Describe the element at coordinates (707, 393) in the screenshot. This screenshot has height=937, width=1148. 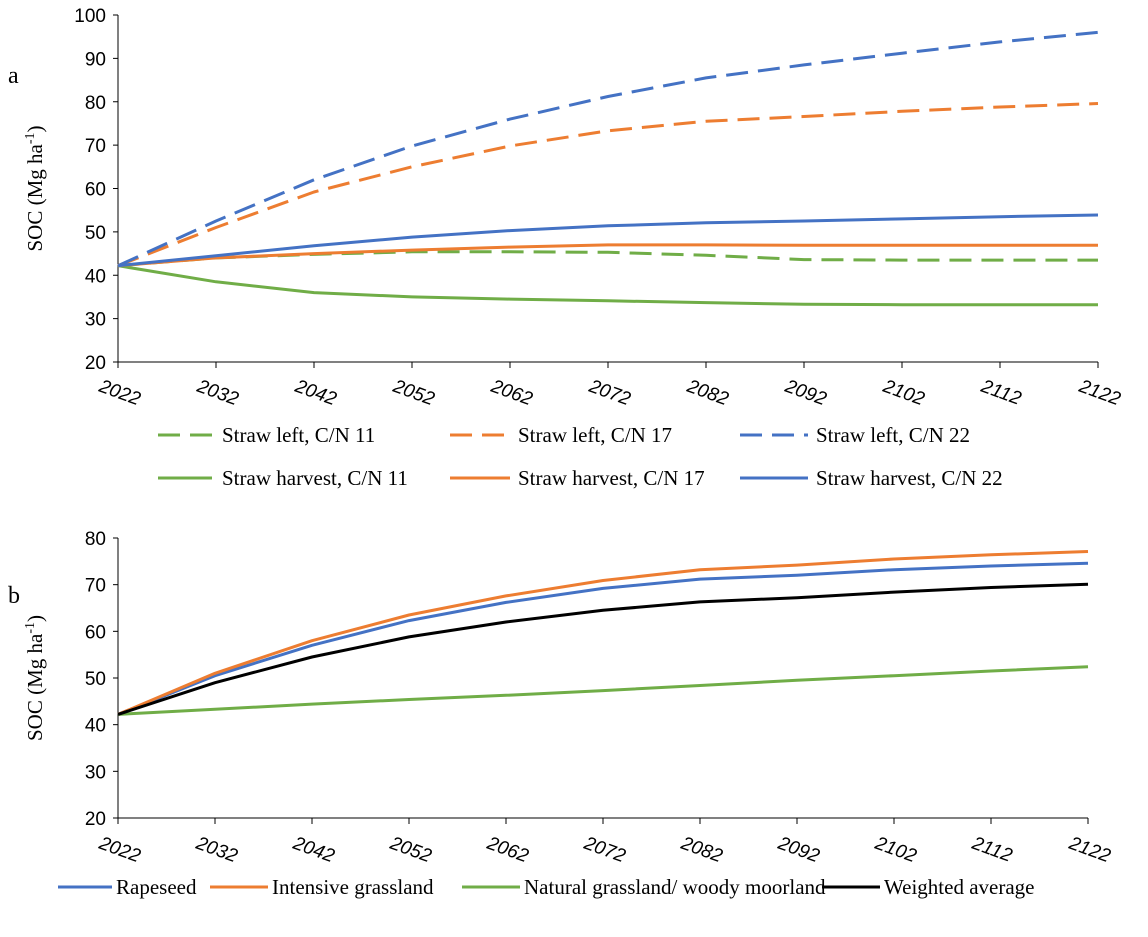
I see `panel-a-x-tick-label: 2082` at that location.